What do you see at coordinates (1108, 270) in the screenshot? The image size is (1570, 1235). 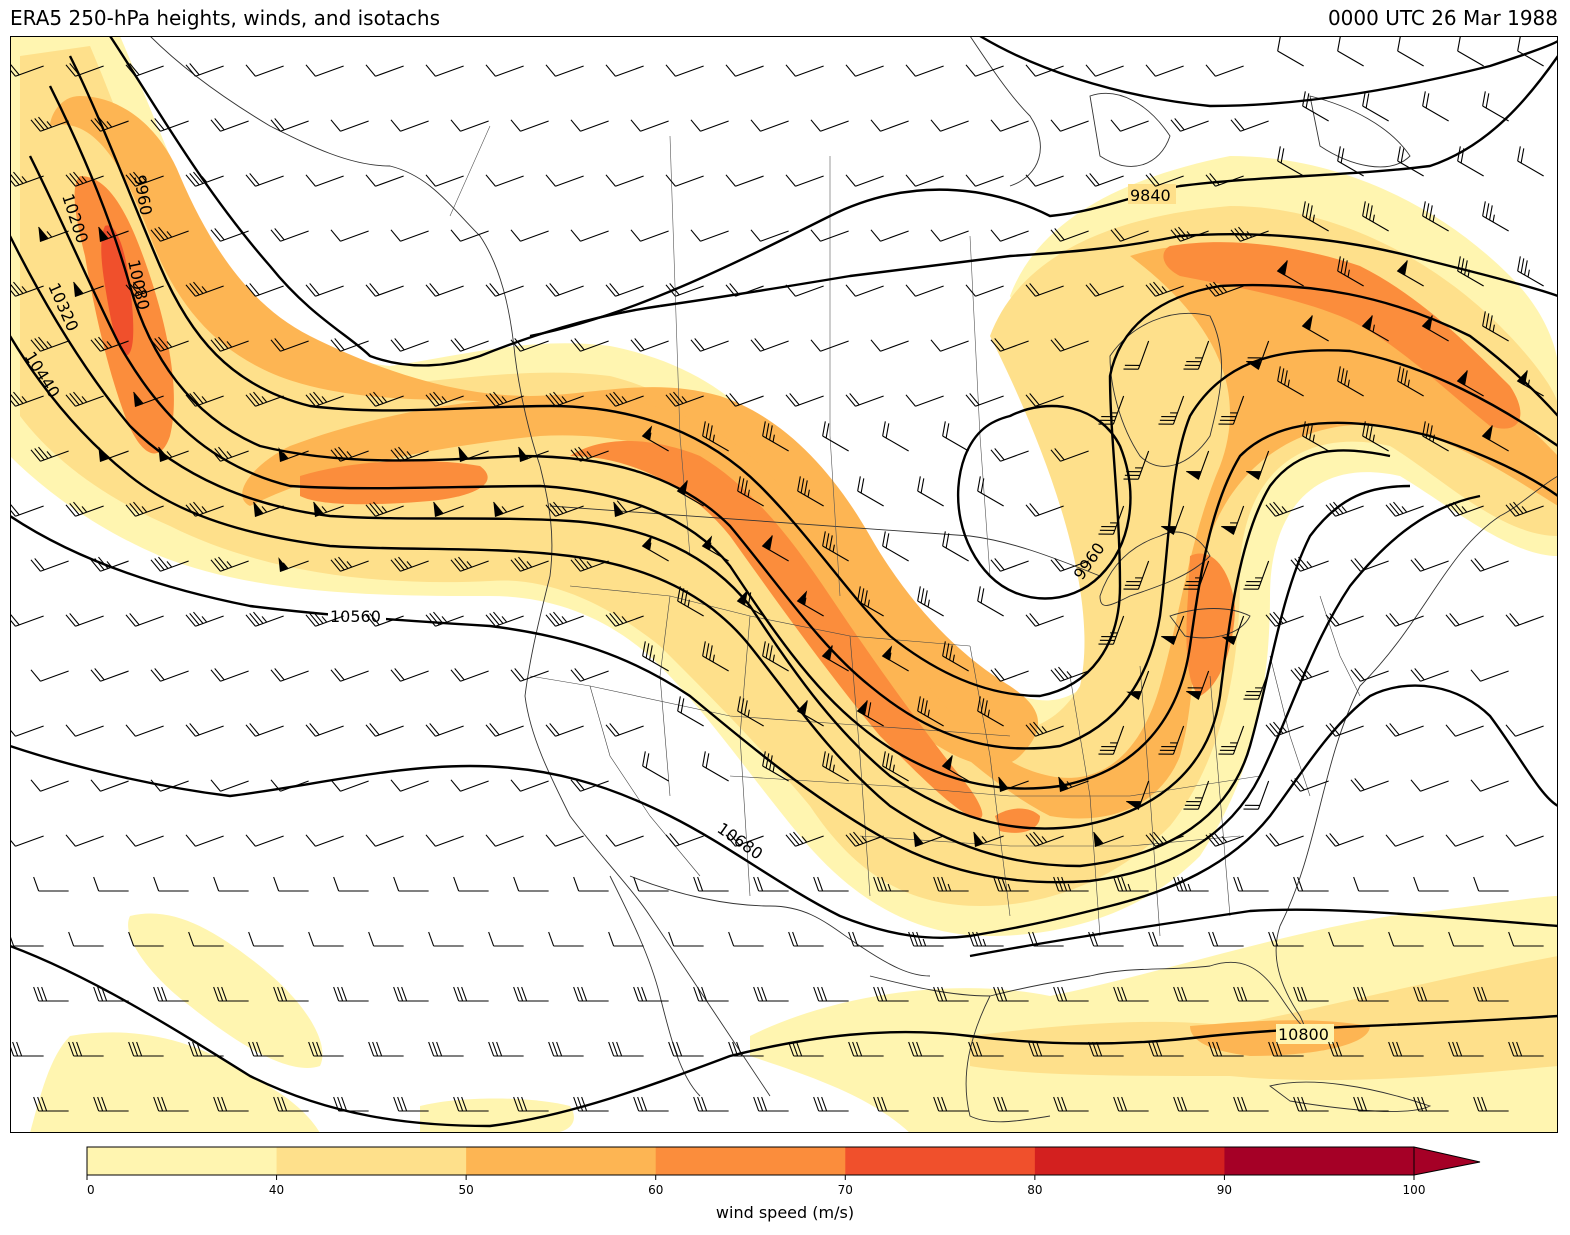 I see `contour-9960b` at bounding box center [1108, 270].